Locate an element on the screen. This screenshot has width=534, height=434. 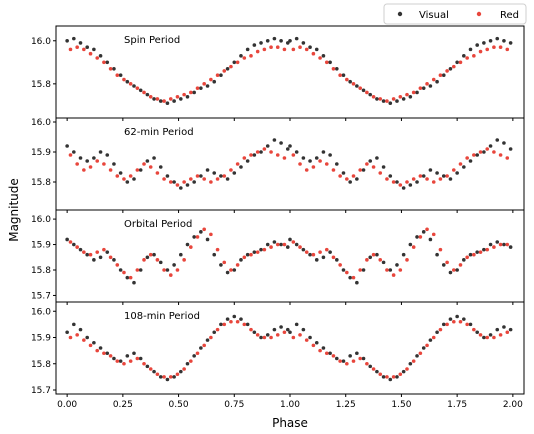
x-tick-label: 1.75 is located at coordinates (457, 405).